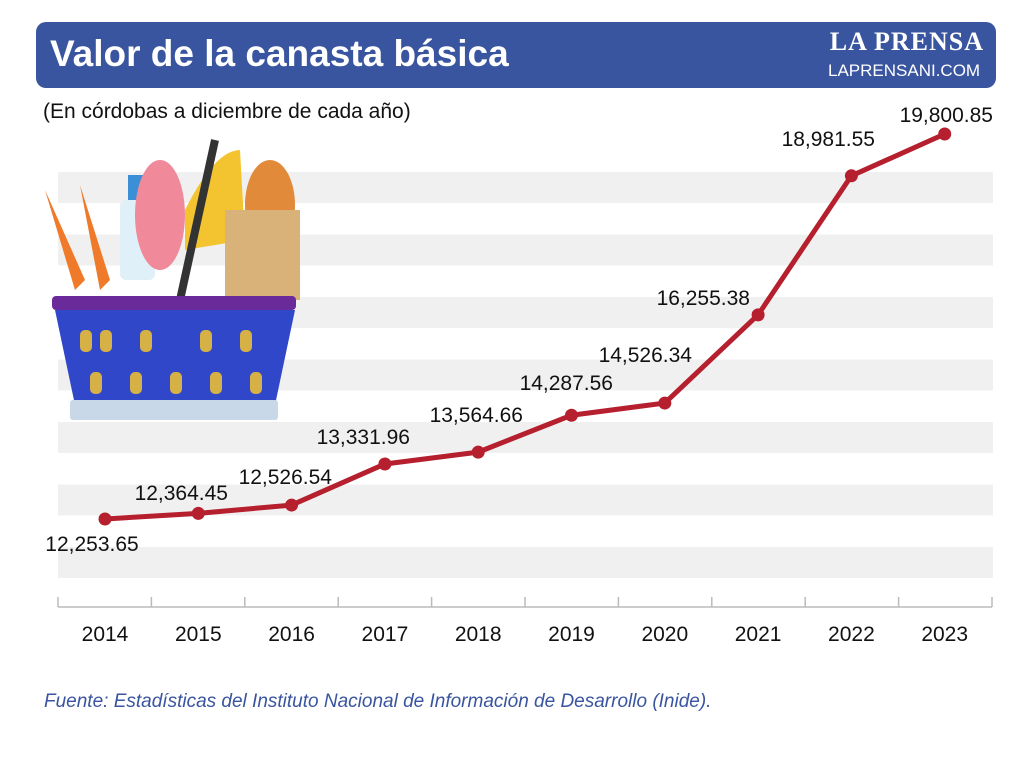 Image resolution: width=1024 pixels, height=759 pixels. Describe the element at coordinates (904, 70) in the screenshot. I see `brand-url: LAPRENSANI.COM` at that location.